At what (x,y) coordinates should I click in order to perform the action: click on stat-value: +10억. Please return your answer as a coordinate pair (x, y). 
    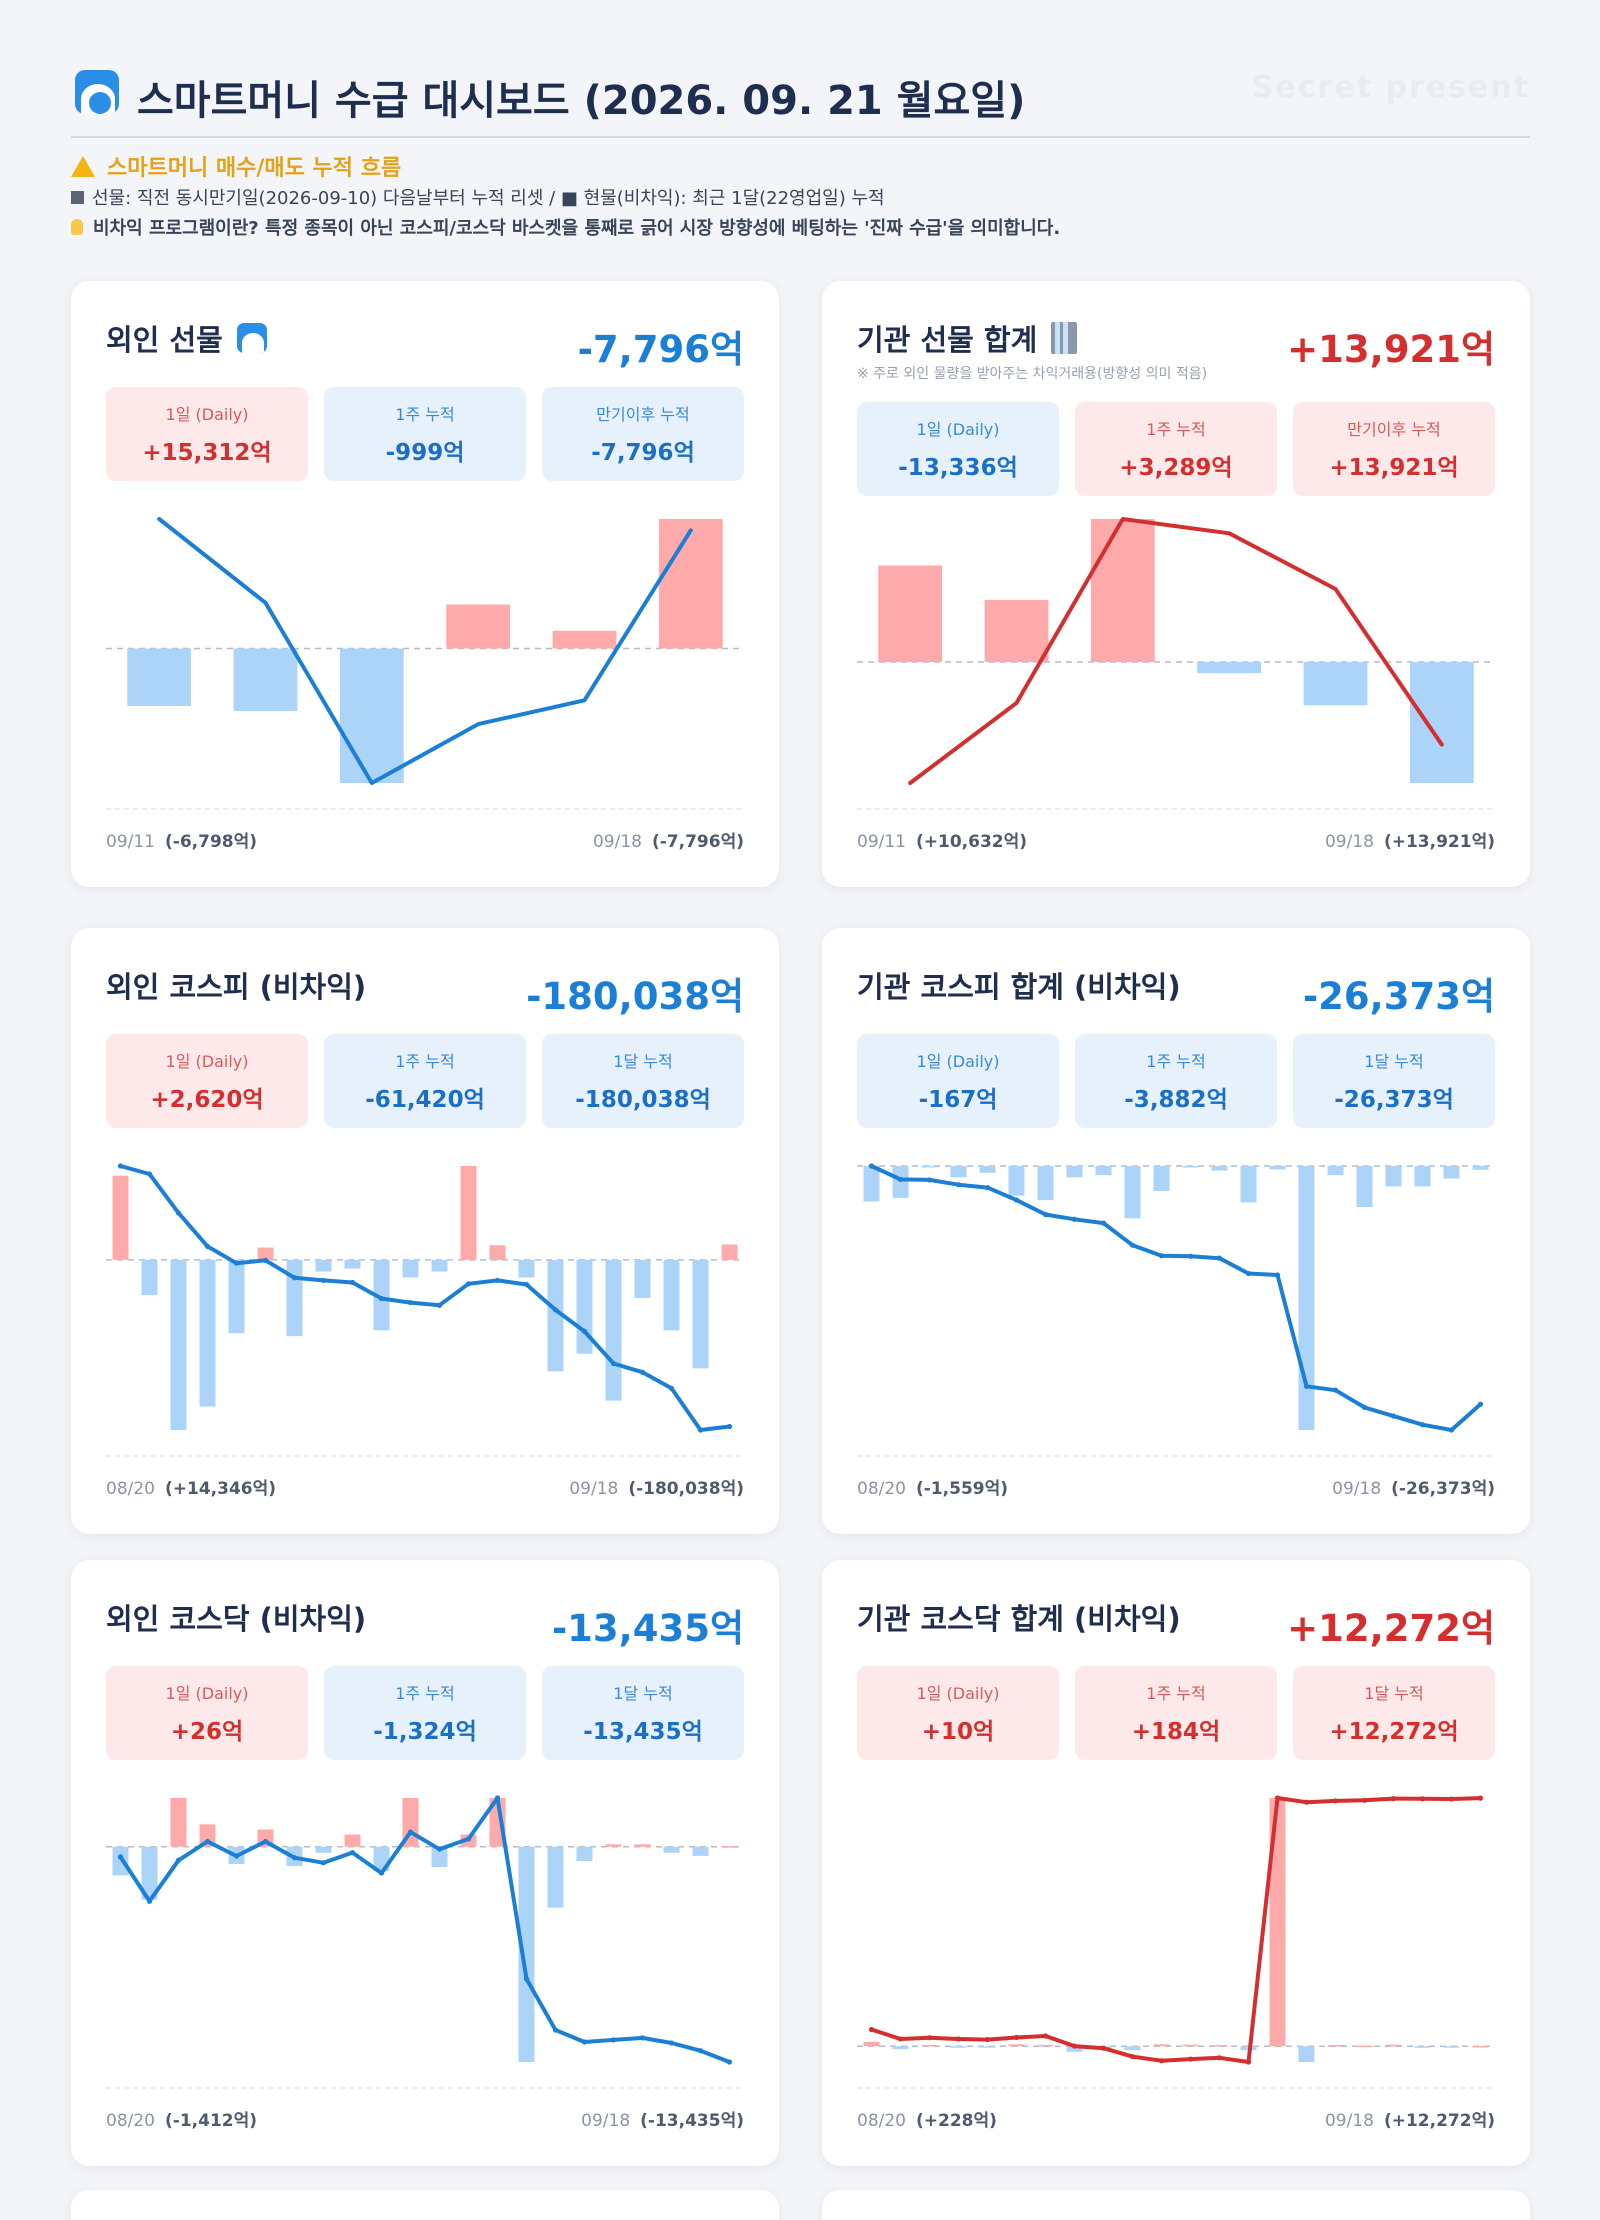
    Looking at the image, I should click on (958, 1732).